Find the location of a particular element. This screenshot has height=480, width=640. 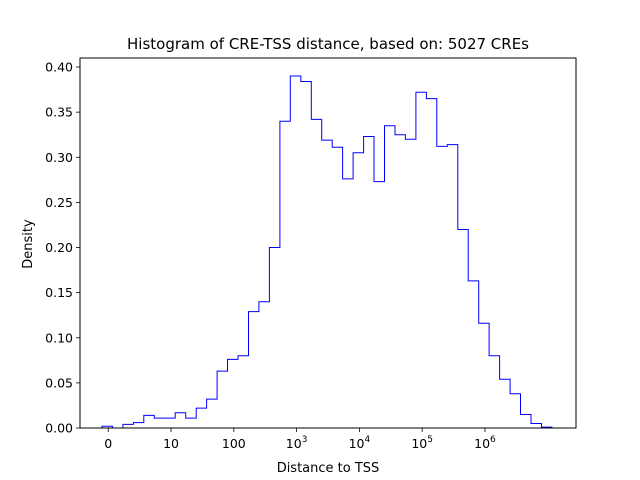

x-tick-label: 10⁵ is located at coordinates (422, 443).